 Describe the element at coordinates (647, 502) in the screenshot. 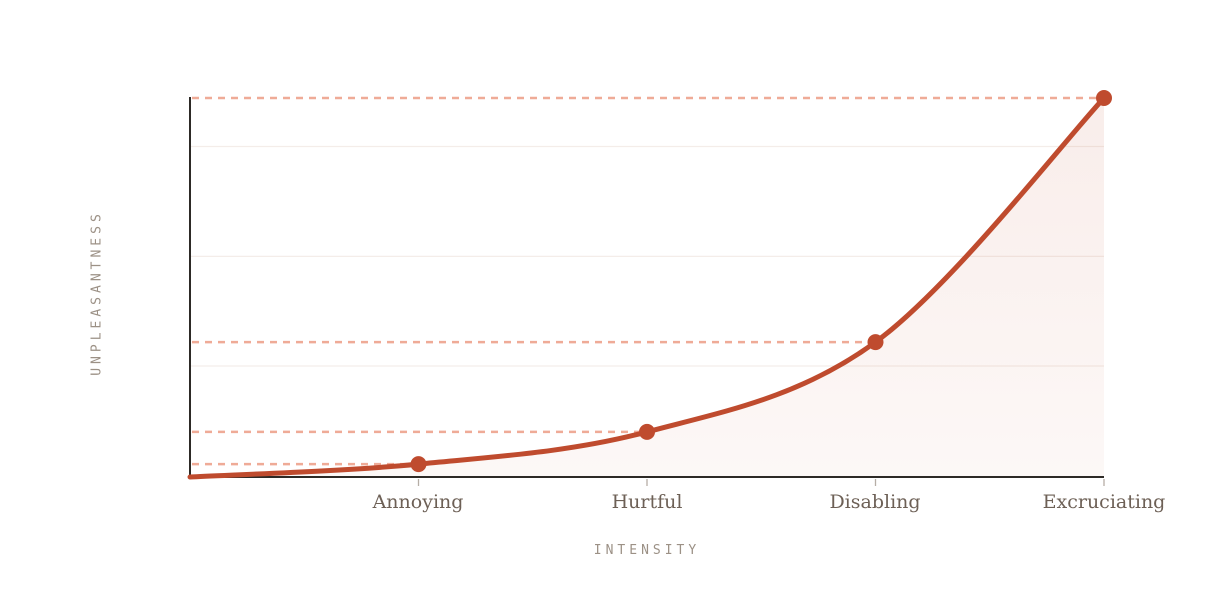

I see `x-tick-label-hurtful: Hurtful` at that location.